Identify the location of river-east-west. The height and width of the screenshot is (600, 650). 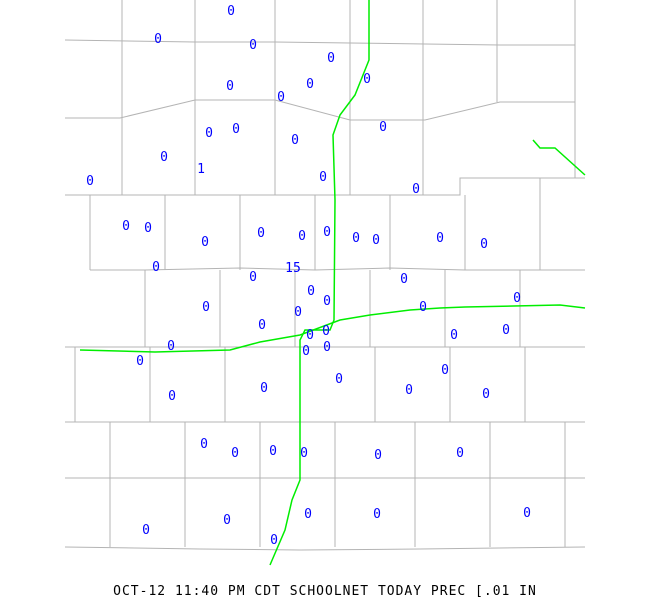
(332, 328).